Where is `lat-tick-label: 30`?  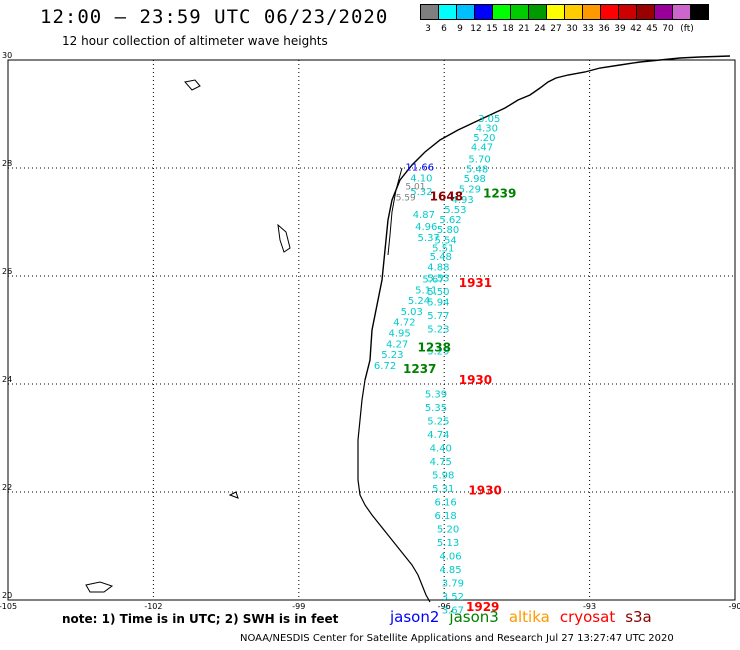 lat-tick-label: 30 is located at coordinates (7, 55).